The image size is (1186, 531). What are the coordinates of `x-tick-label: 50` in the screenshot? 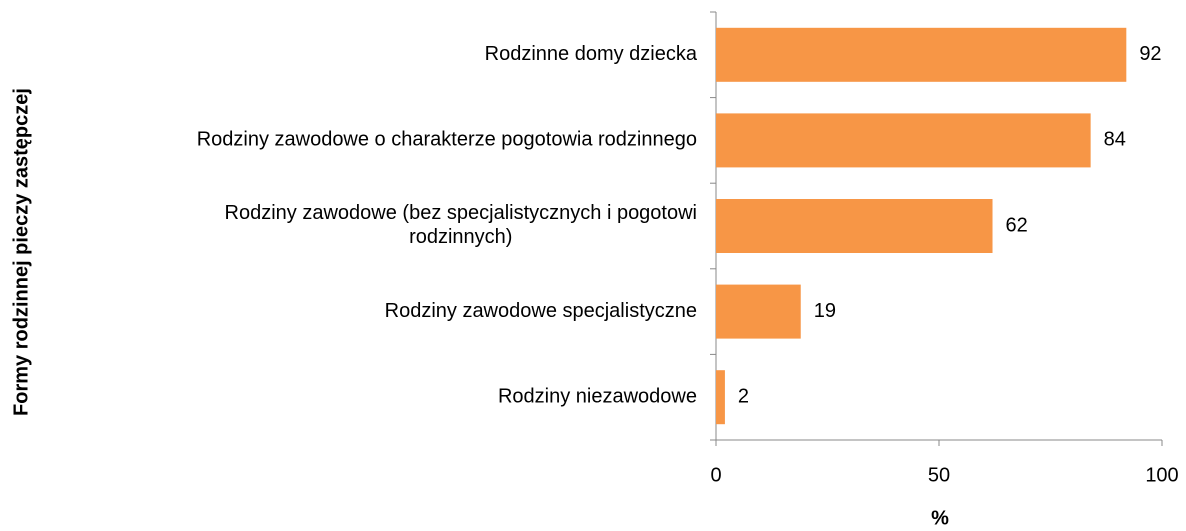 It's located at (939, 475).